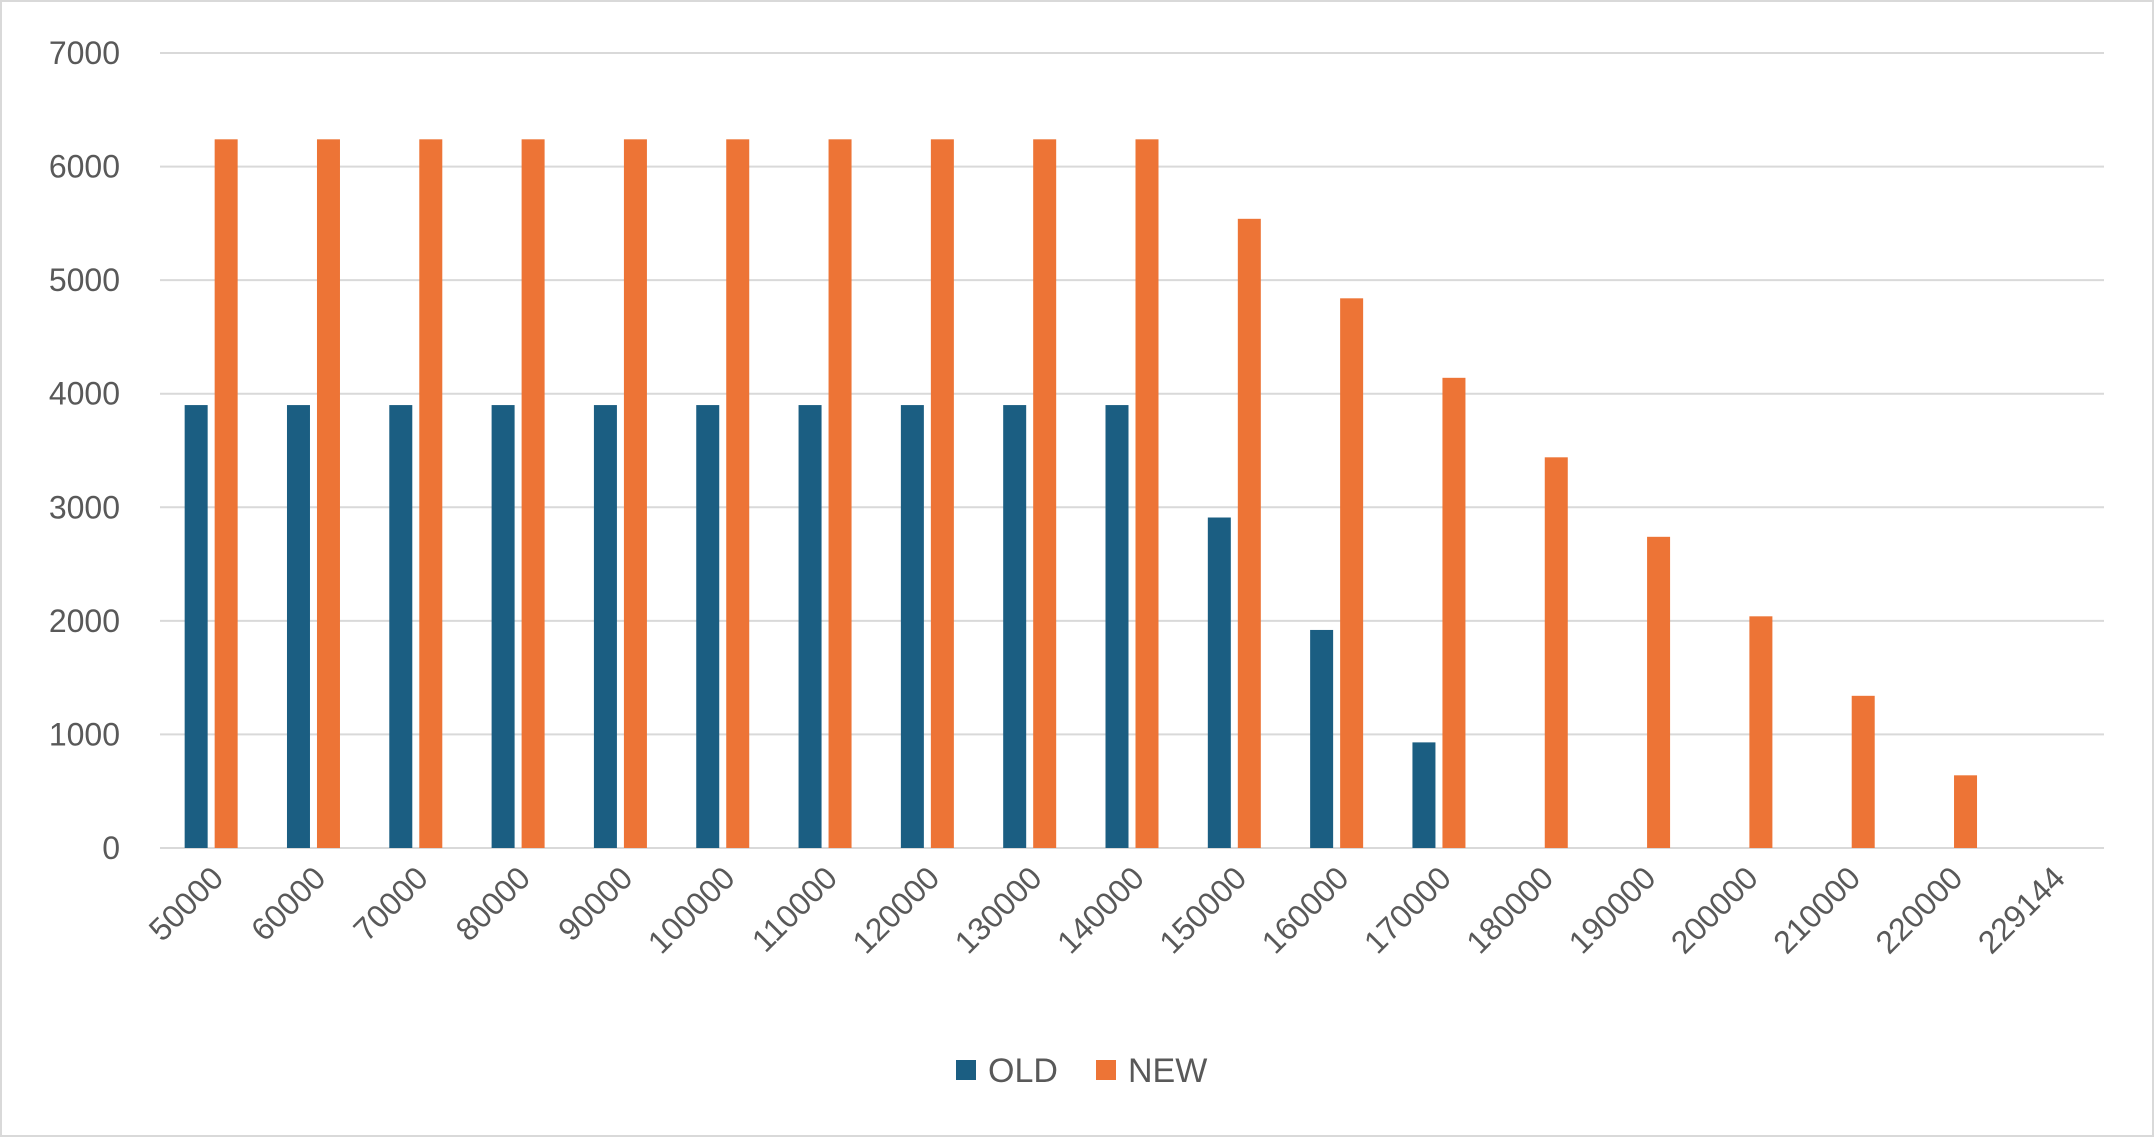 Image resolution: width=2154 pixels, height=1139 pixels. Describe the element at coordinates (1023, 1071) in the screenshot. I see `legend-label-old: OLD` at that location.